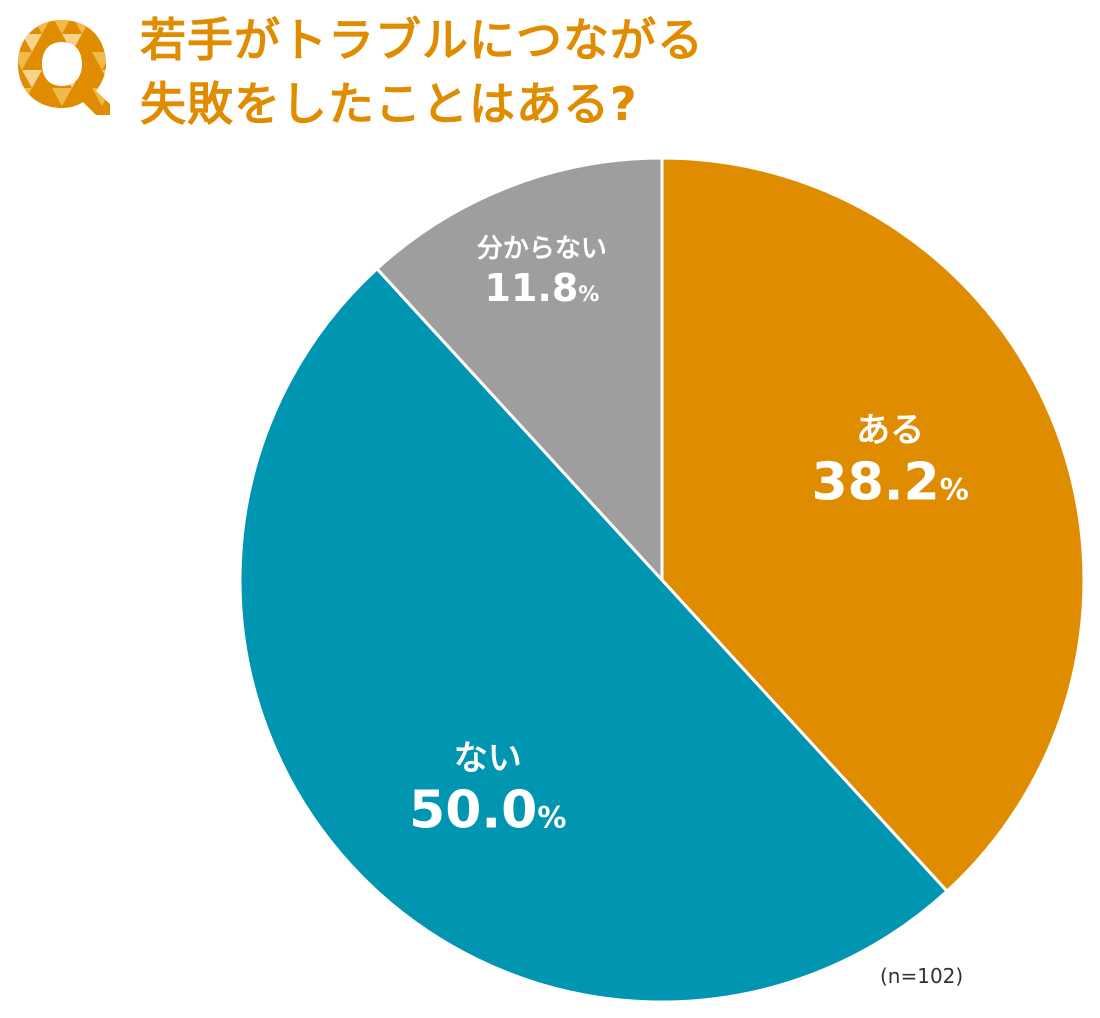 The image size is (1100, 1018). What do you see at coordinates (875, 482) in the screenshot?
I see `slice-value: 38.2` at bounding box center [875, 482].